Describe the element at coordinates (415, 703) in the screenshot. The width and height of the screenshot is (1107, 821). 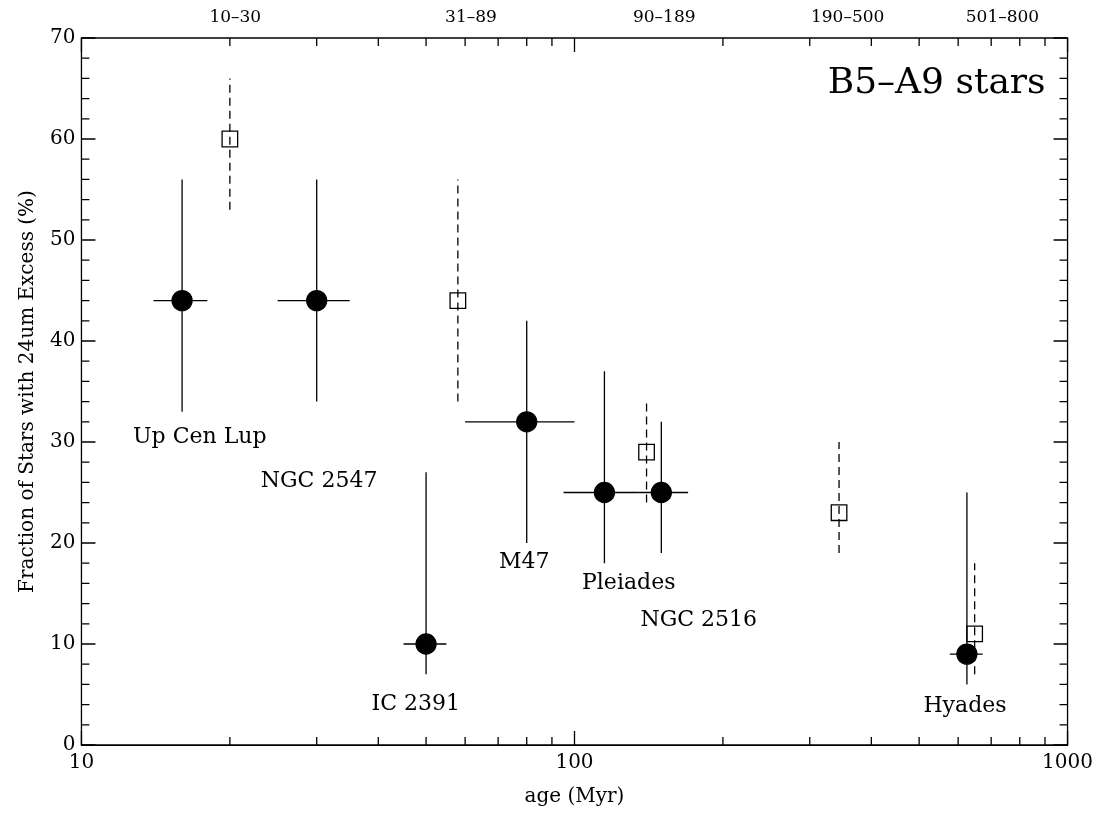
I see `annotation: IC 2391` at that location.